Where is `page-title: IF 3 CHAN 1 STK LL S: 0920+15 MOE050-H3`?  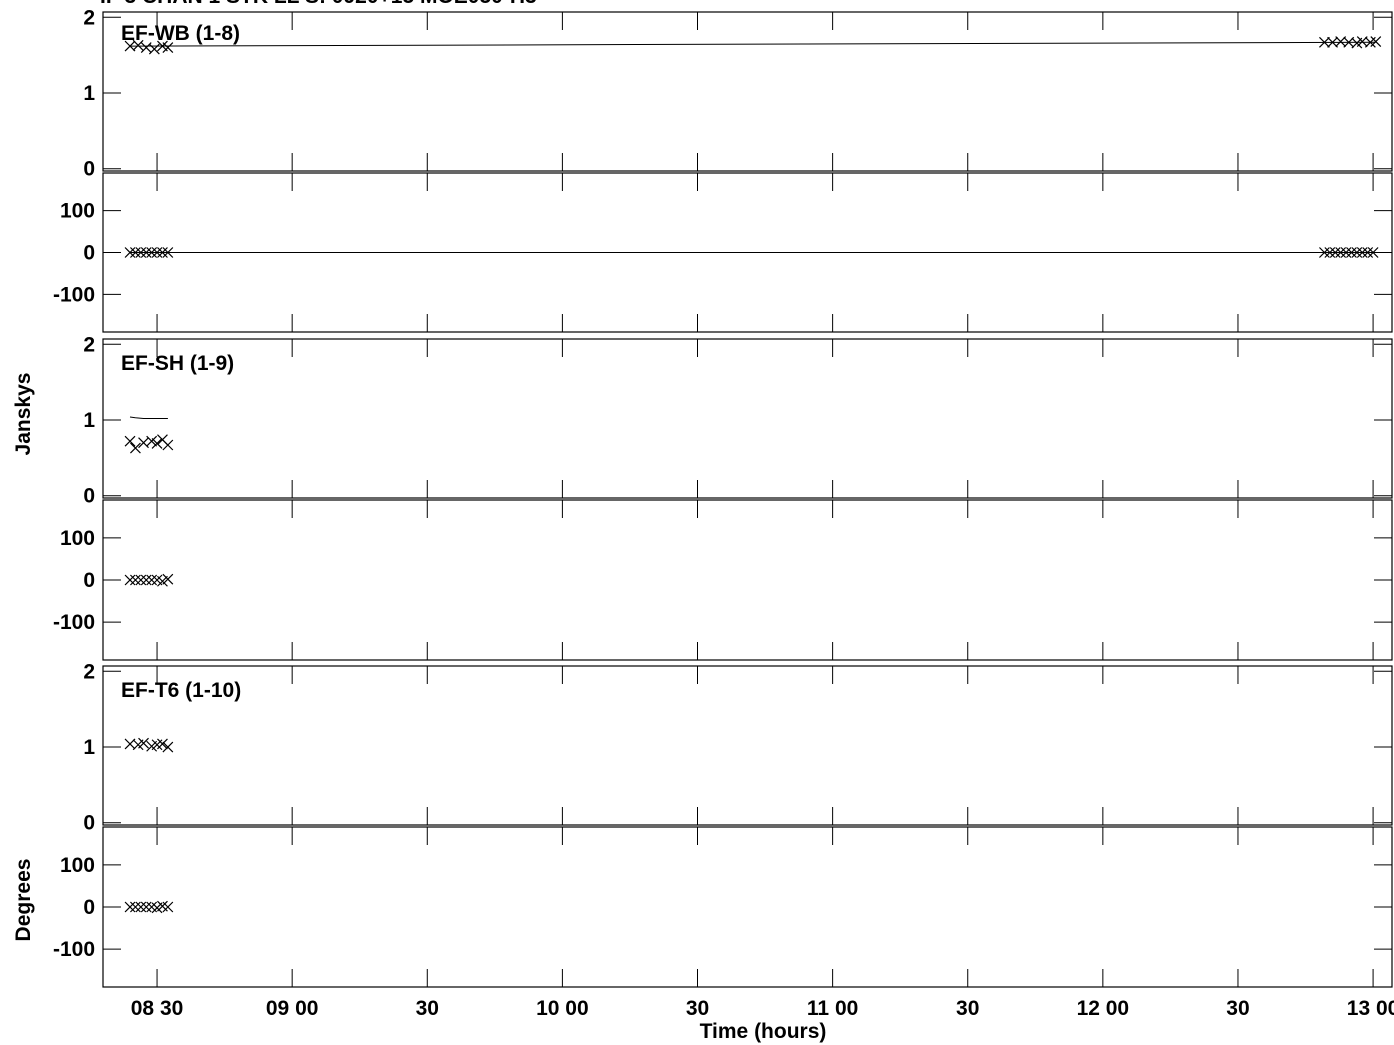 page-title: IF 3 CHAN 1 STK LL S: 0920+15 MOE050-H3 is located at coordinates (318, 4).